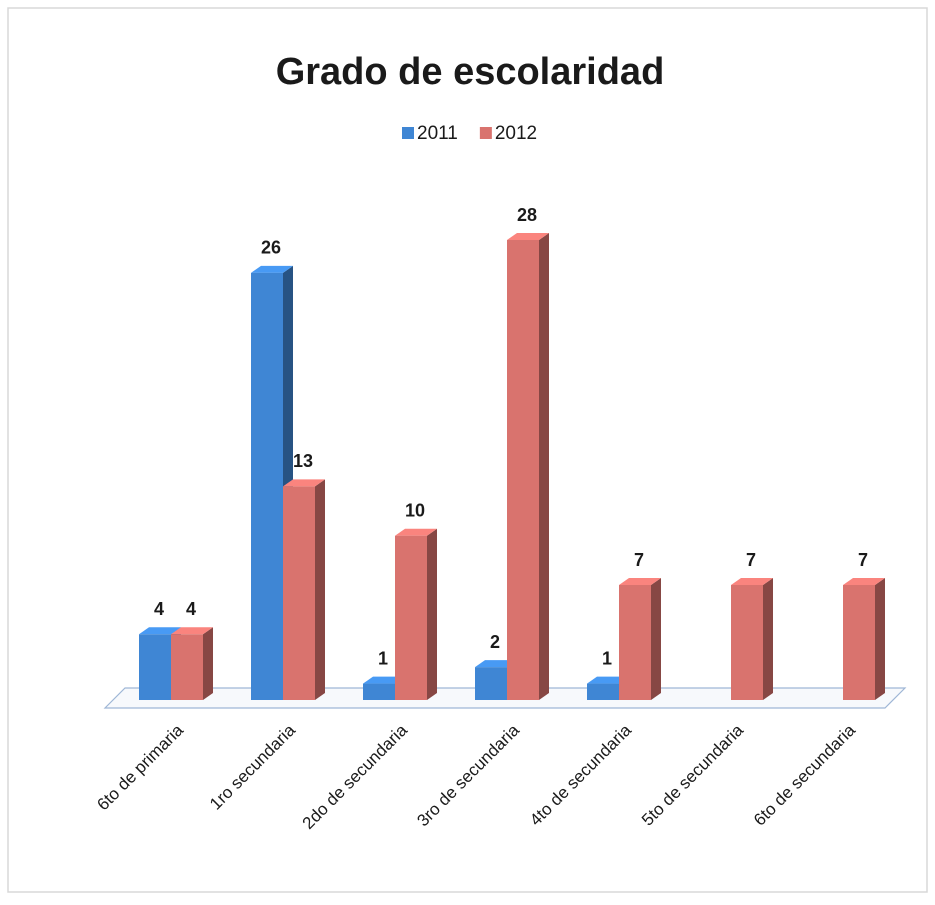  What do you see at coordinates (495, 642) in the screenshot?
I see `value-label: 2` at bounding box center [495, 642].